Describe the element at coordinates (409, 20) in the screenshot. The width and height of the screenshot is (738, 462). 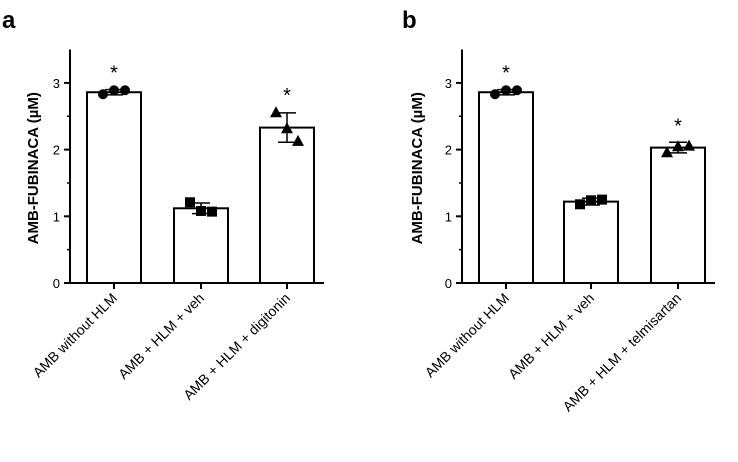
I see `panel-label: b` at that location.